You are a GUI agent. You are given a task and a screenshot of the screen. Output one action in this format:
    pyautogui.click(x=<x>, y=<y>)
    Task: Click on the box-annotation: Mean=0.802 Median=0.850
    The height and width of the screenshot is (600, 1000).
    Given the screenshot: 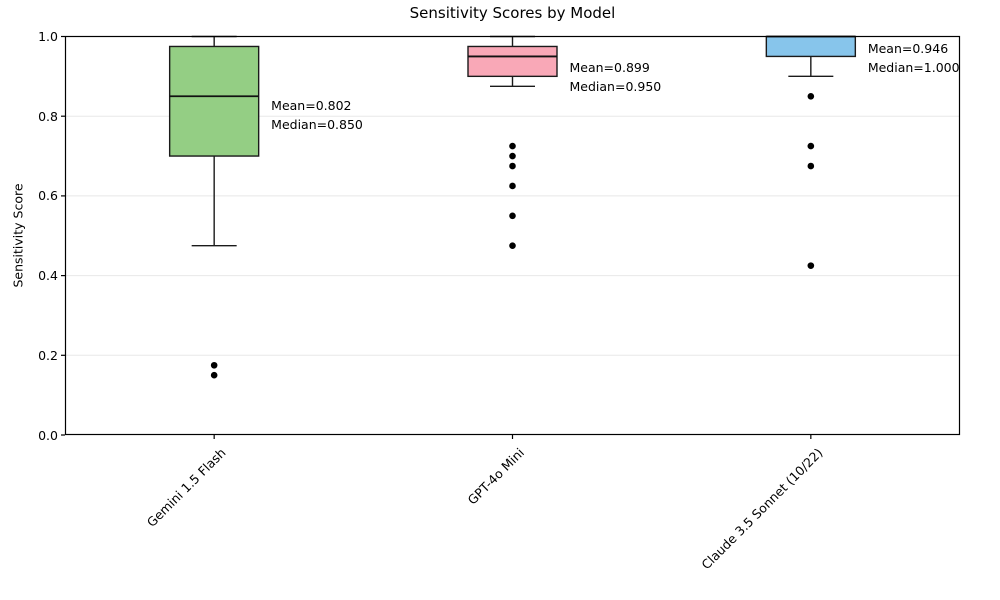 What is the action you would take?
    pyautogui.click(x=317, y=115)
    